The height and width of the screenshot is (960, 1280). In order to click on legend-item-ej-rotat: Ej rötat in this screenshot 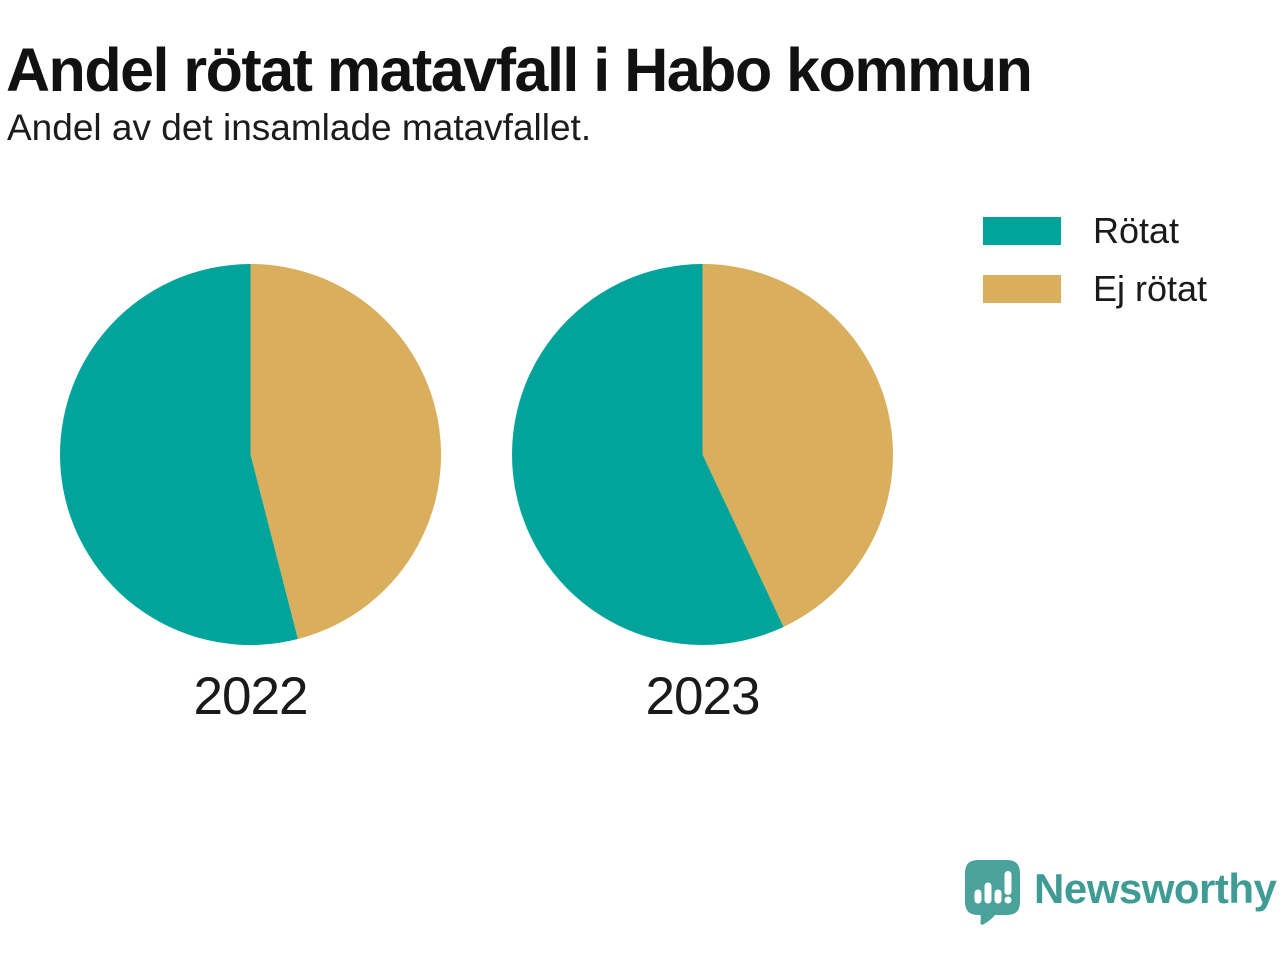, I will do `click(1095, 289)`.